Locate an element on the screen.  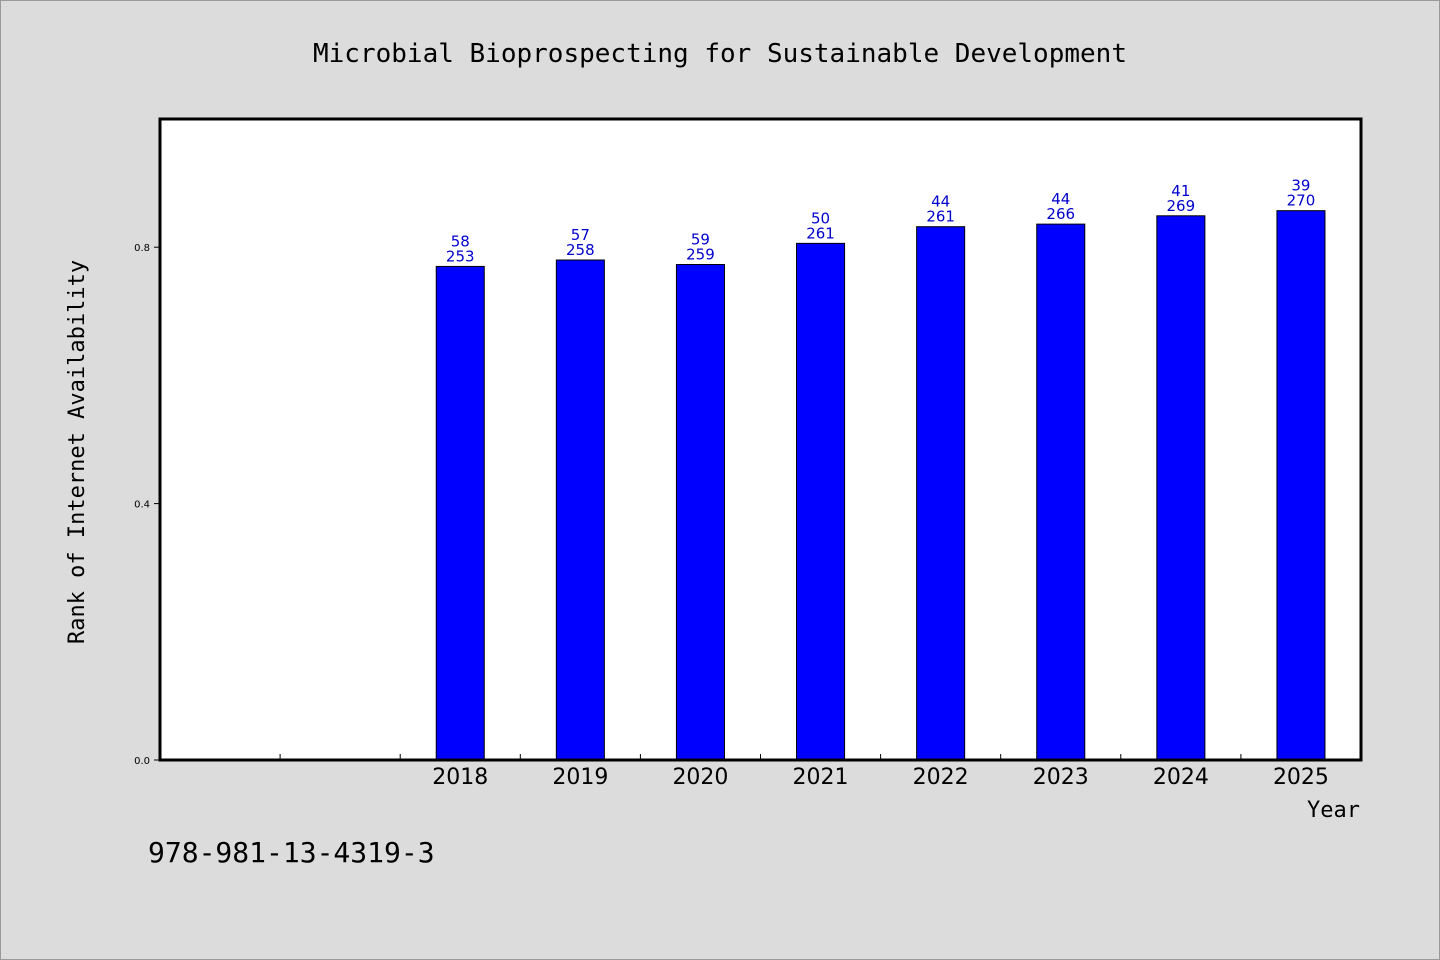
bar-label-top: 50 is located at coordinates (820, 218).